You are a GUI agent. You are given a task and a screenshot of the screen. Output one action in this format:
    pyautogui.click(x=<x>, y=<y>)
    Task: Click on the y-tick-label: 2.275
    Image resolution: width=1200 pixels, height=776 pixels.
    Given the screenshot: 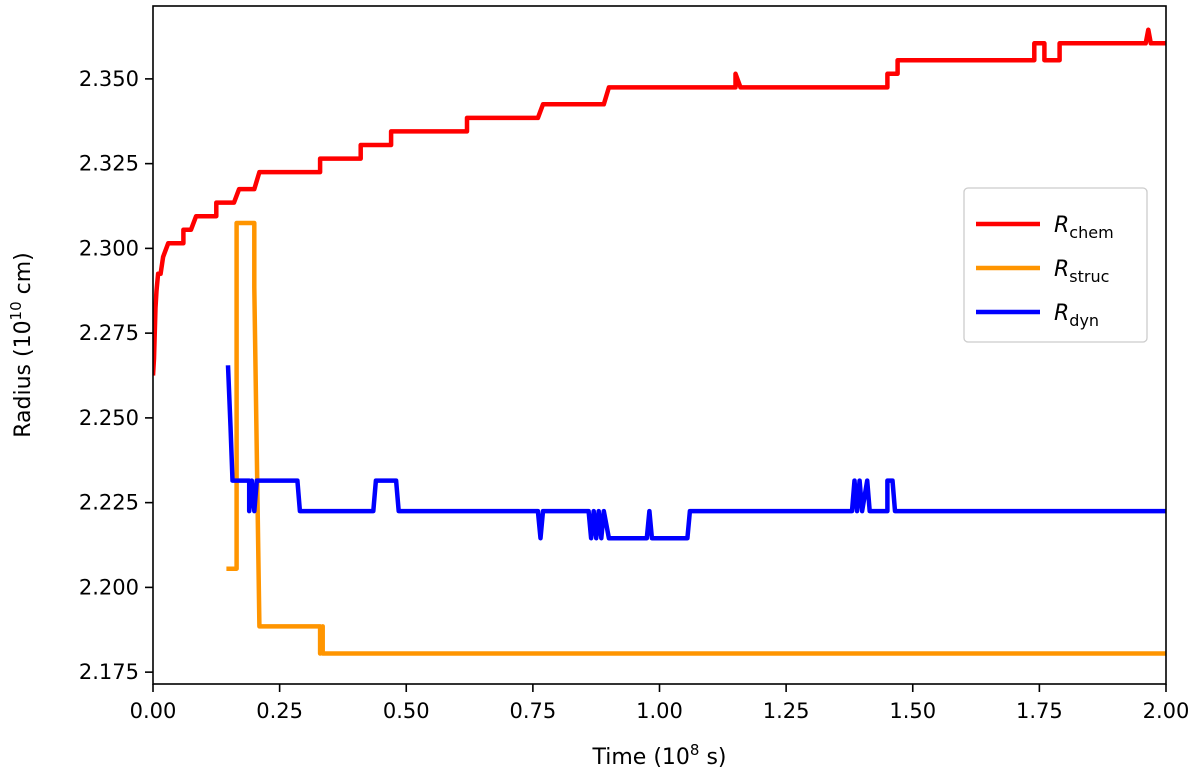 What is the action you would take?
    pyautogui.click(x=109, y=333)
    